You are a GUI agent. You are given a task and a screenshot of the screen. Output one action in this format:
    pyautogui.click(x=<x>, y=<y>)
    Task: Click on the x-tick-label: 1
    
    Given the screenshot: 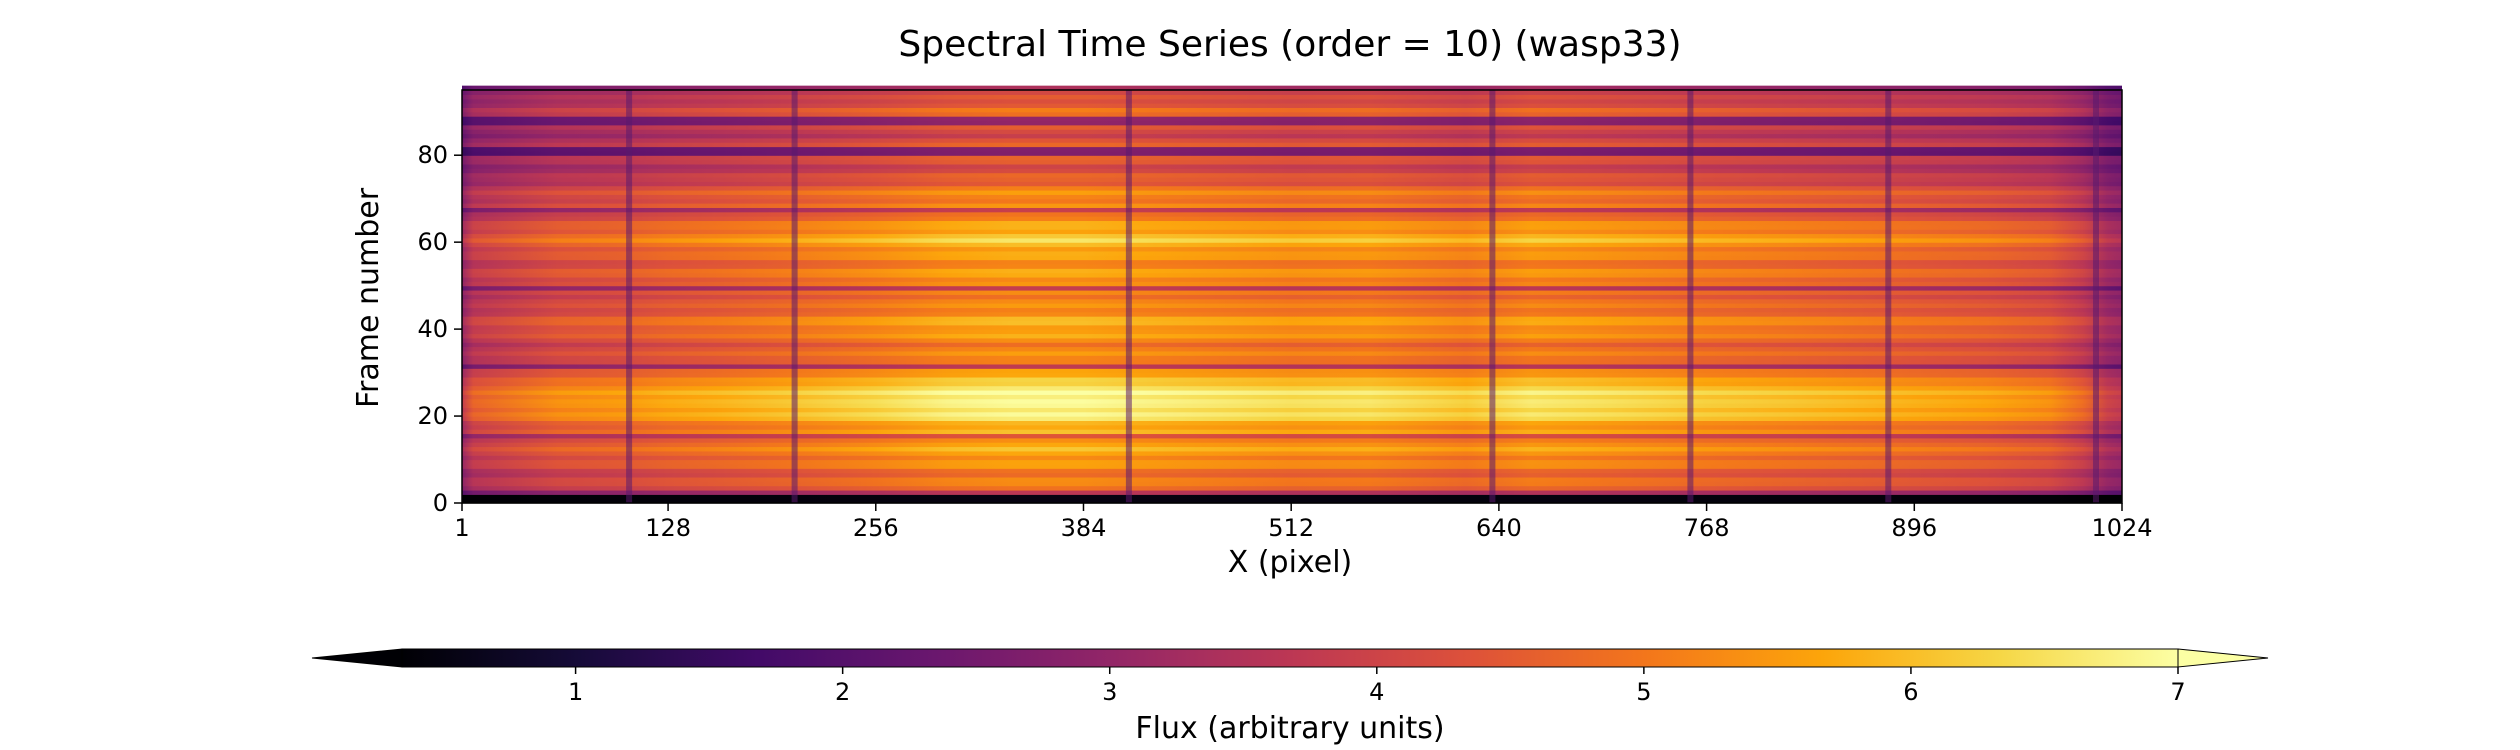 What is the action you would take?
    pyautogui.click(x=461, y=528)
    